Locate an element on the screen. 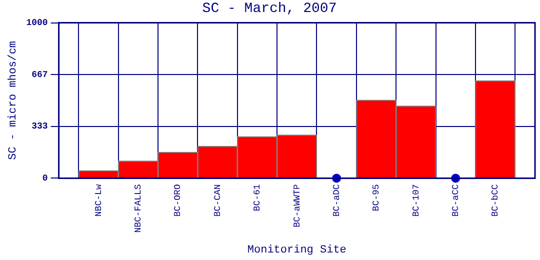  y-tick-label: 1000 is located at coordinates (37, 23).